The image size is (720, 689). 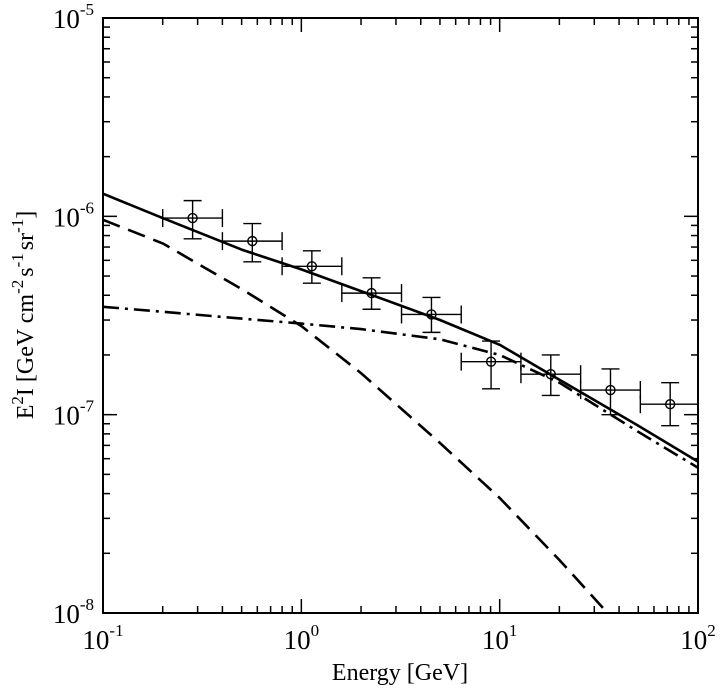 I want to click on y-tick-label: 10⁻⁵, so click(x=73, y=17).